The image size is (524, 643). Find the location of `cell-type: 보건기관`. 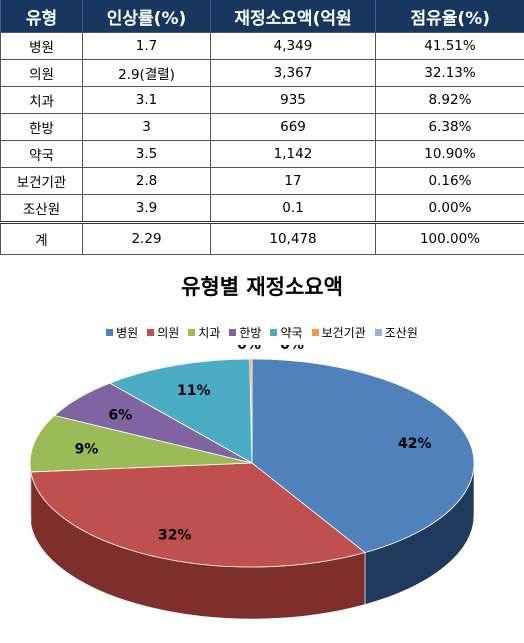

cell-type: 보건기관 is located at coordinates (41, 181).